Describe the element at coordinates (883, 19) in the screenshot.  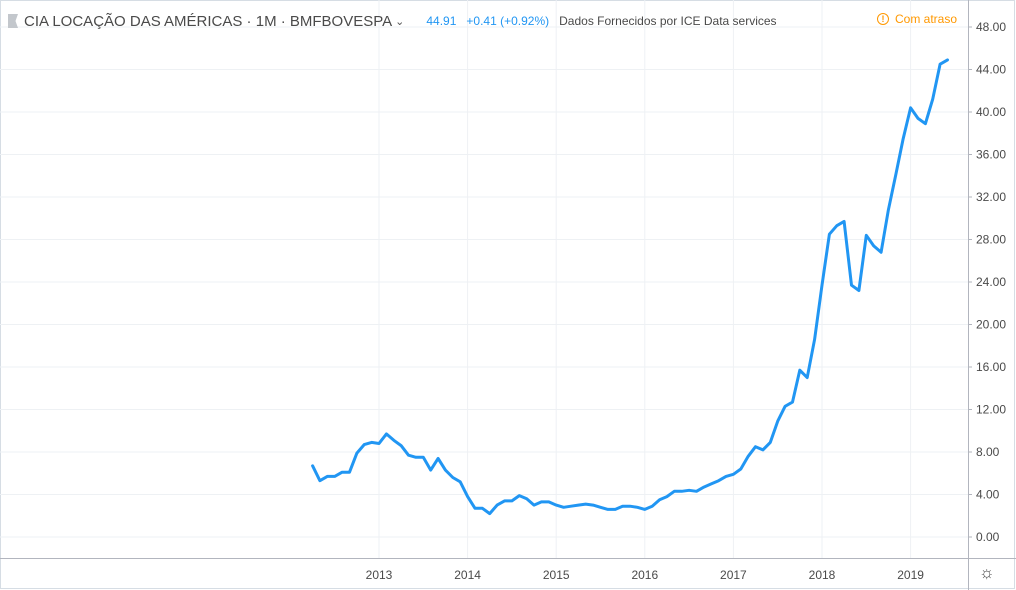
I see `warning-icon: !` at that location.